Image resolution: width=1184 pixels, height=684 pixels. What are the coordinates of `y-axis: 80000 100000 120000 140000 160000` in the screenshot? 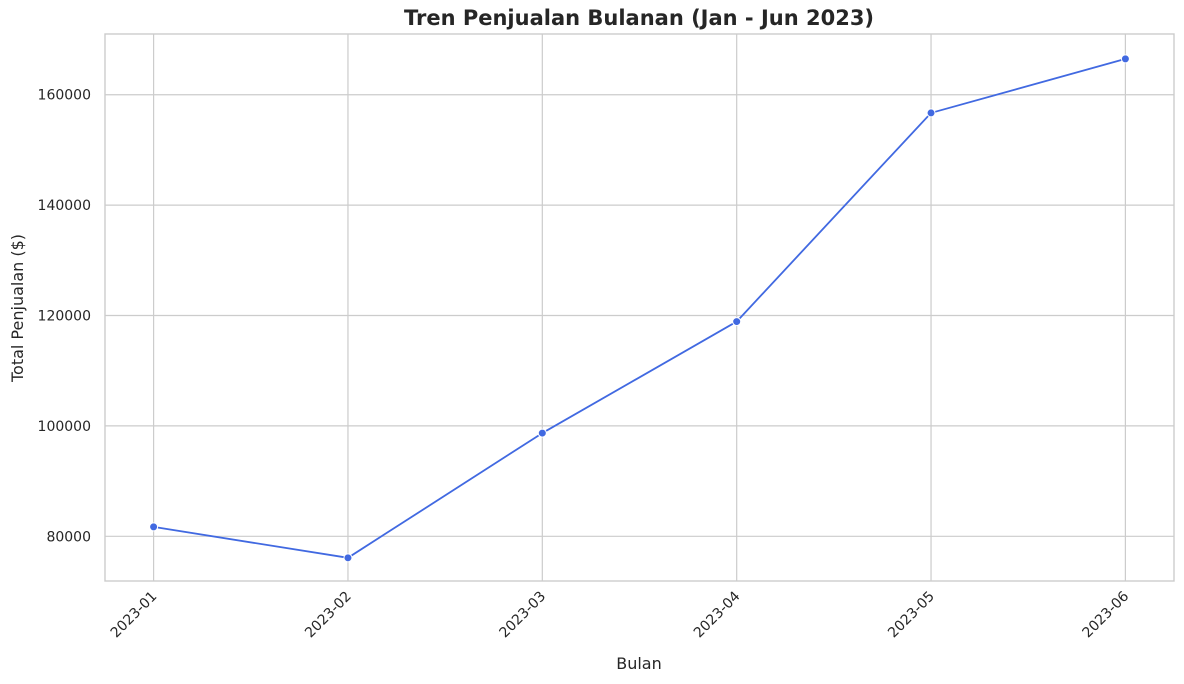 It's located at (64, 317).